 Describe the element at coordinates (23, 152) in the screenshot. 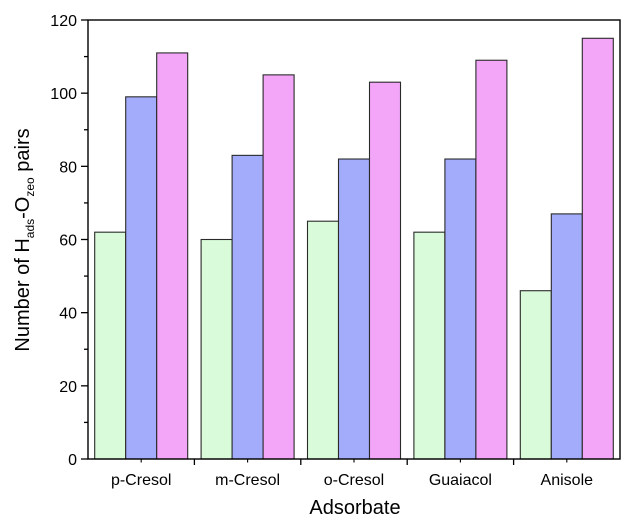

I see `y-axis-title-suffix: pairs` at that location.